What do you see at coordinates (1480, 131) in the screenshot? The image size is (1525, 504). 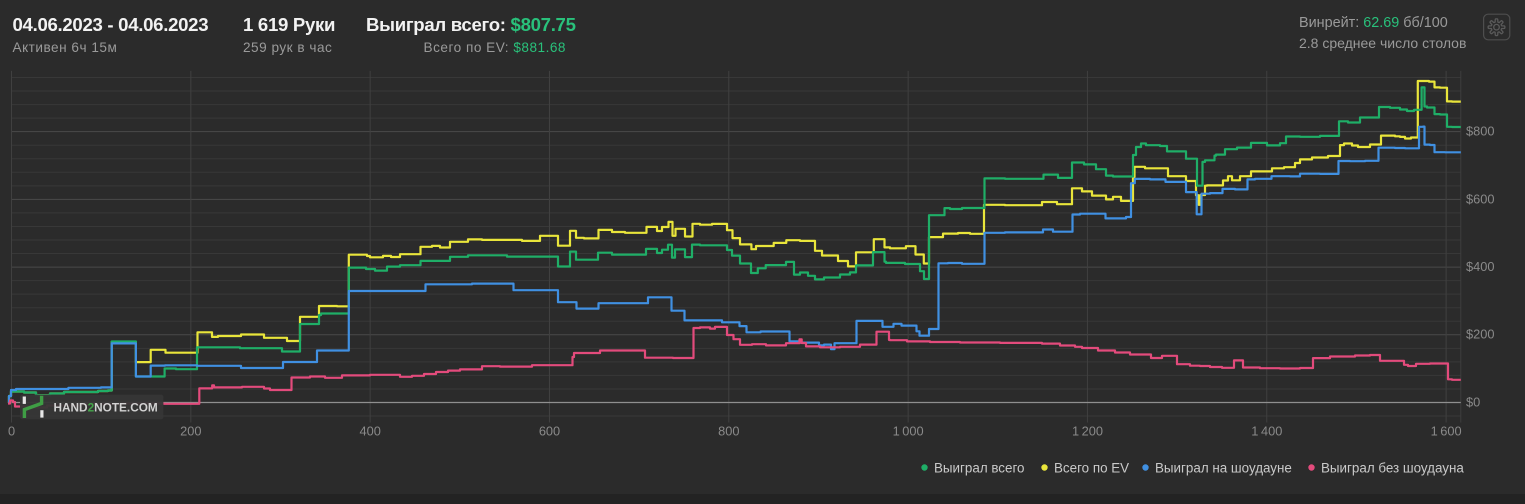 I see `svg-text: $800` at bounding box center [1480, 131].